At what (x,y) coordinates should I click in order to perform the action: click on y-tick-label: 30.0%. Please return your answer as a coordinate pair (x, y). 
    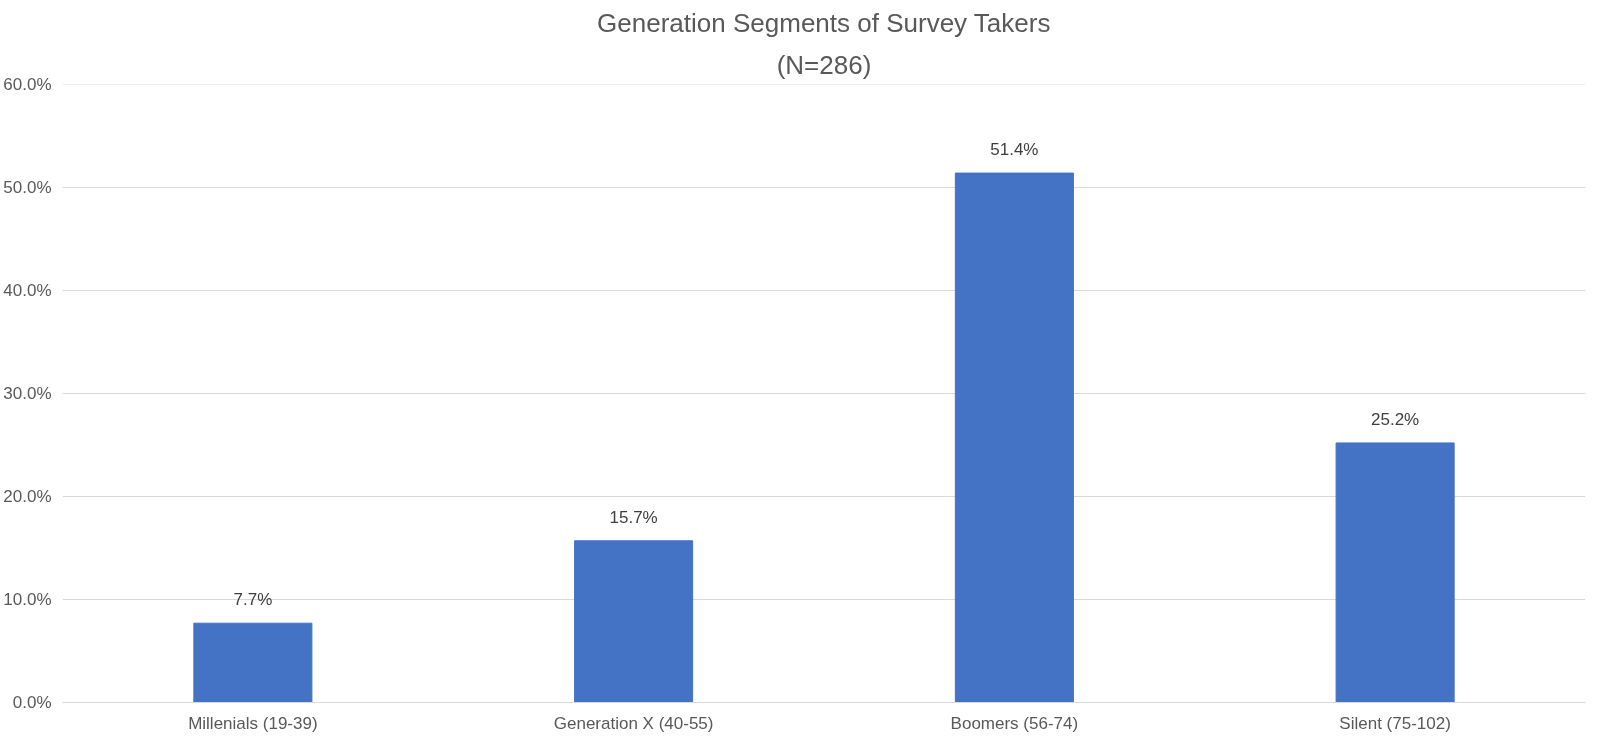
    Looking at the image, I should click on (27, 393).